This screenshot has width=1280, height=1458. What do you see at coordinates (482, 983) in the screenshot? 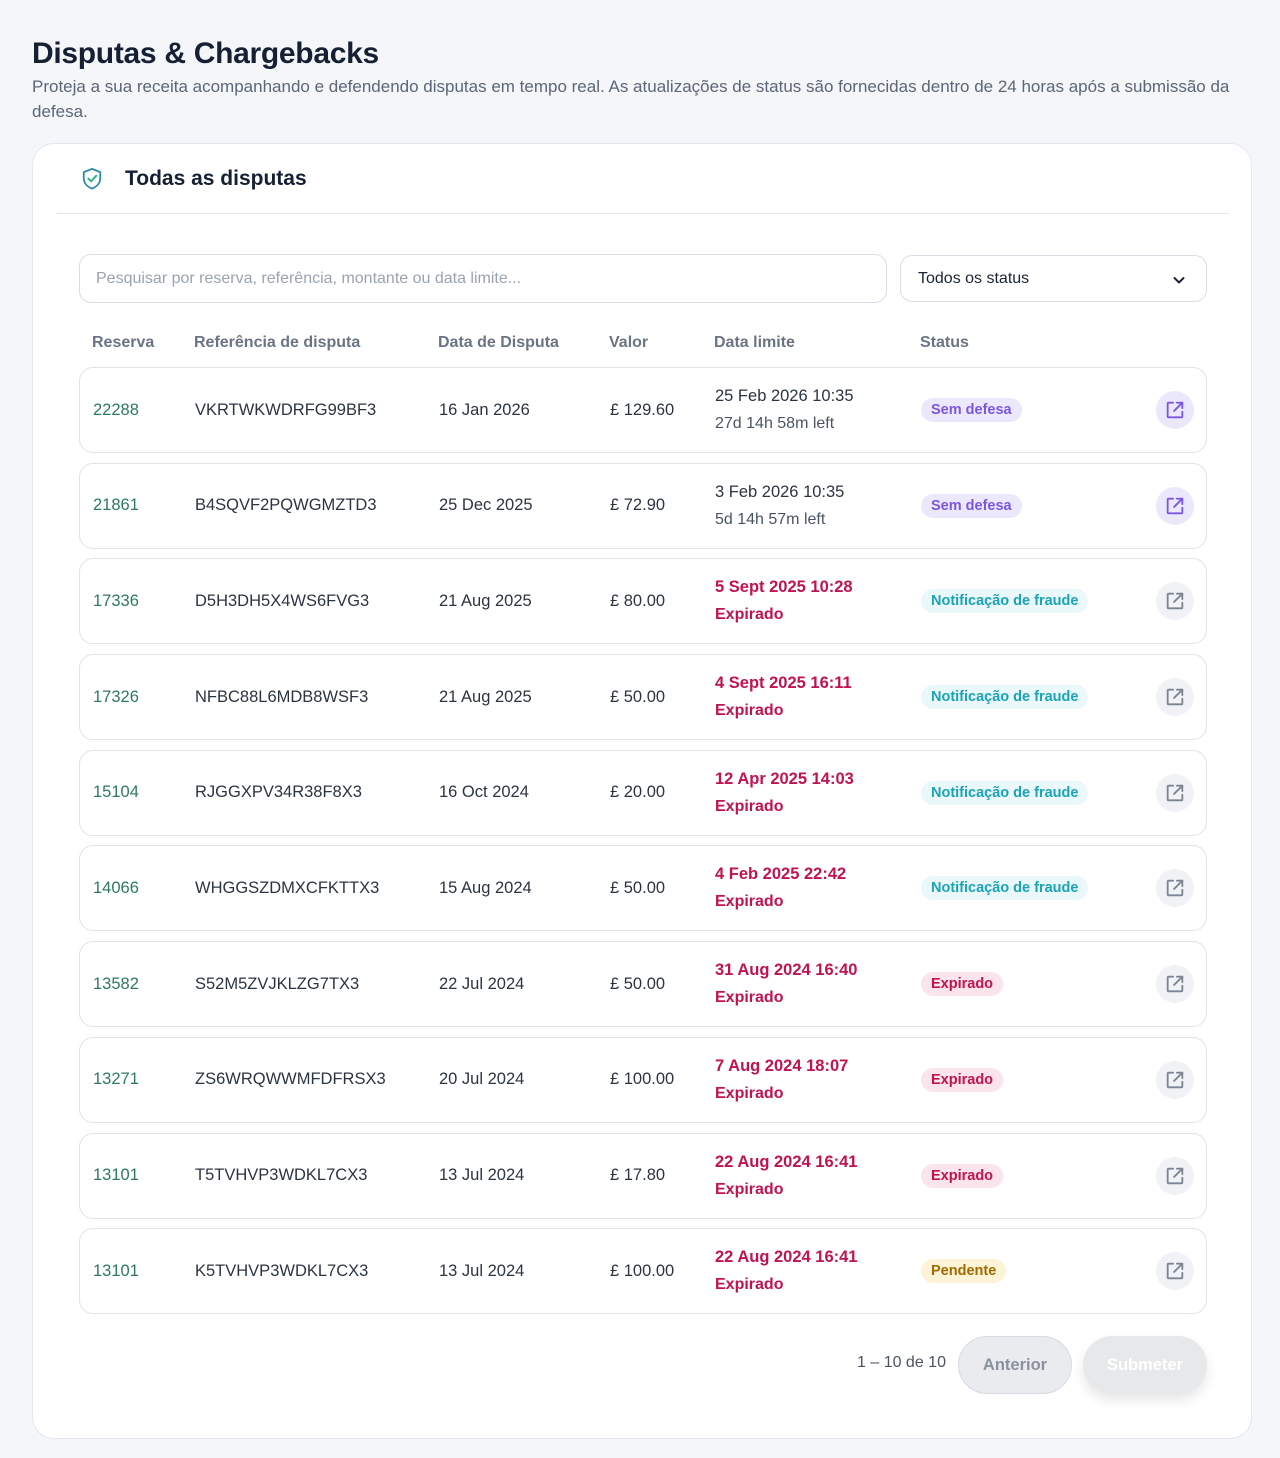
I see `dispute-date: 22 Jul 2024` at bounding box center [482, 983].